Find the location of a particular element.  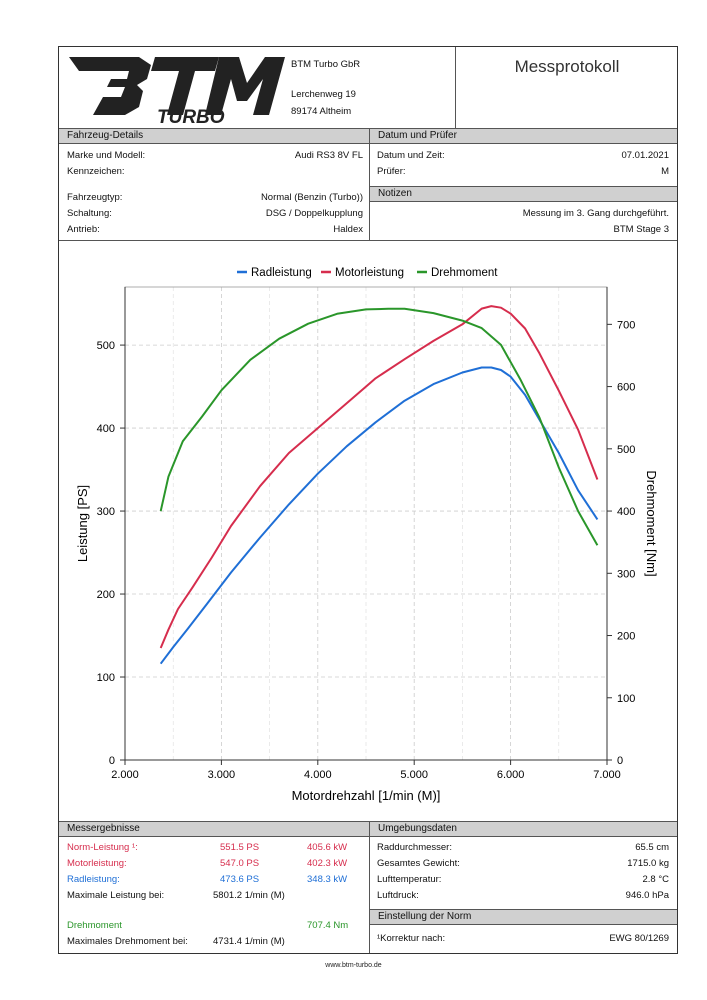

chart-legend: Radleistung Motorleistung Drehmoment is located at coordinates (367, 273).